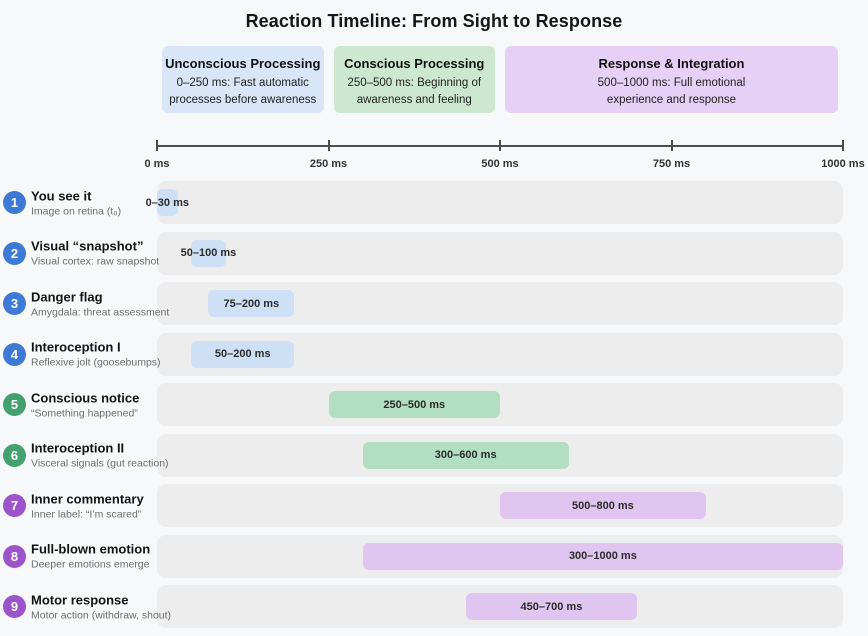 Image resolution: width=868 pixels, height=636 pixels. I want to click on step-number-badge: 6, so click(14, 455).